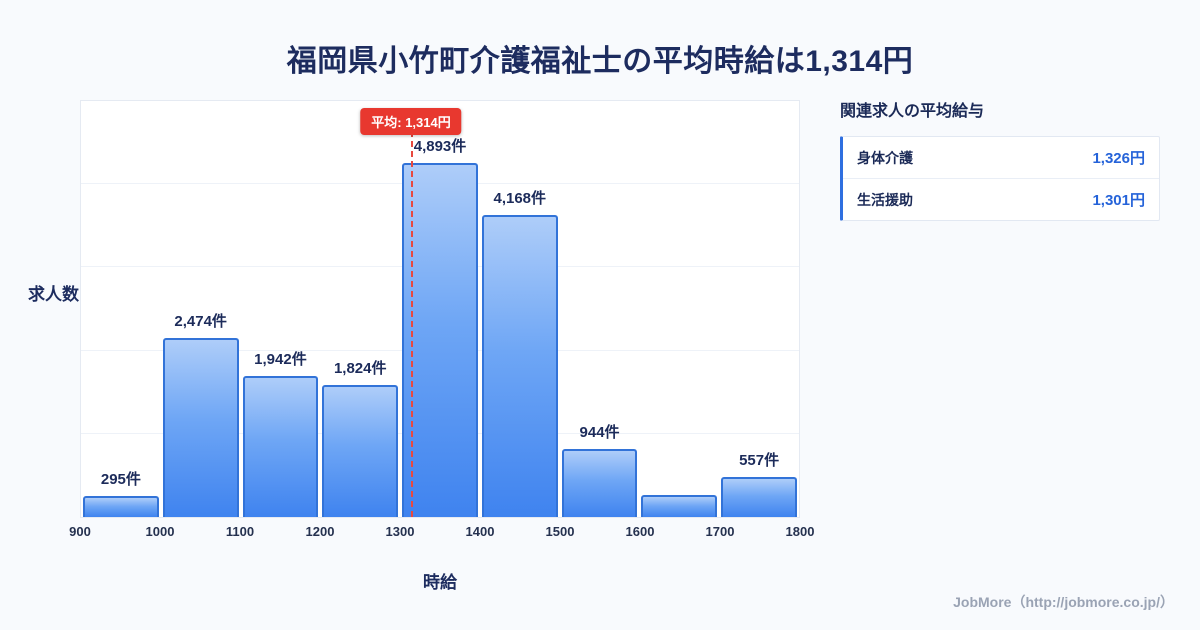  I want to click on x-axis-ticks: 900 1000 1100 1200 1300 1400 1500 1600 1700 1800, so click(441, 533).